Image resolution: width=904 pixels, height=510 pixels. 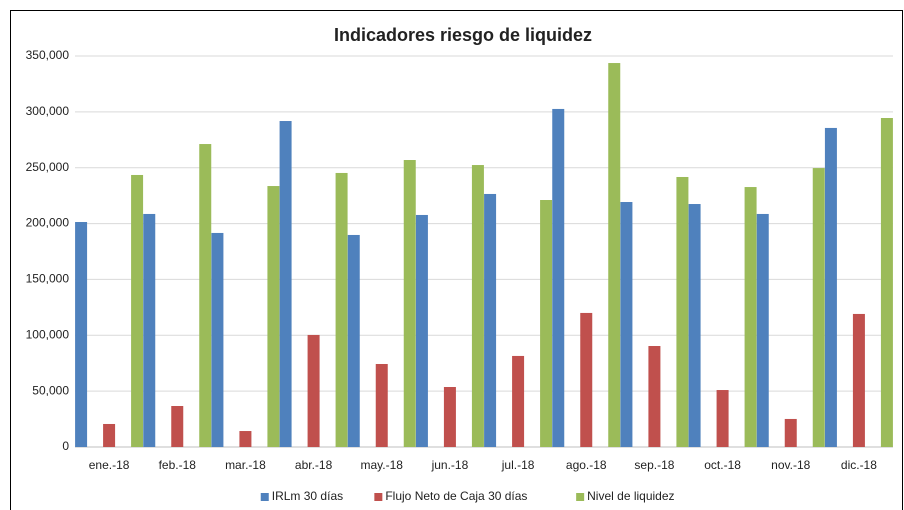 I want to click on x-tick-label: jun.-18, so click(x=450, y=465).